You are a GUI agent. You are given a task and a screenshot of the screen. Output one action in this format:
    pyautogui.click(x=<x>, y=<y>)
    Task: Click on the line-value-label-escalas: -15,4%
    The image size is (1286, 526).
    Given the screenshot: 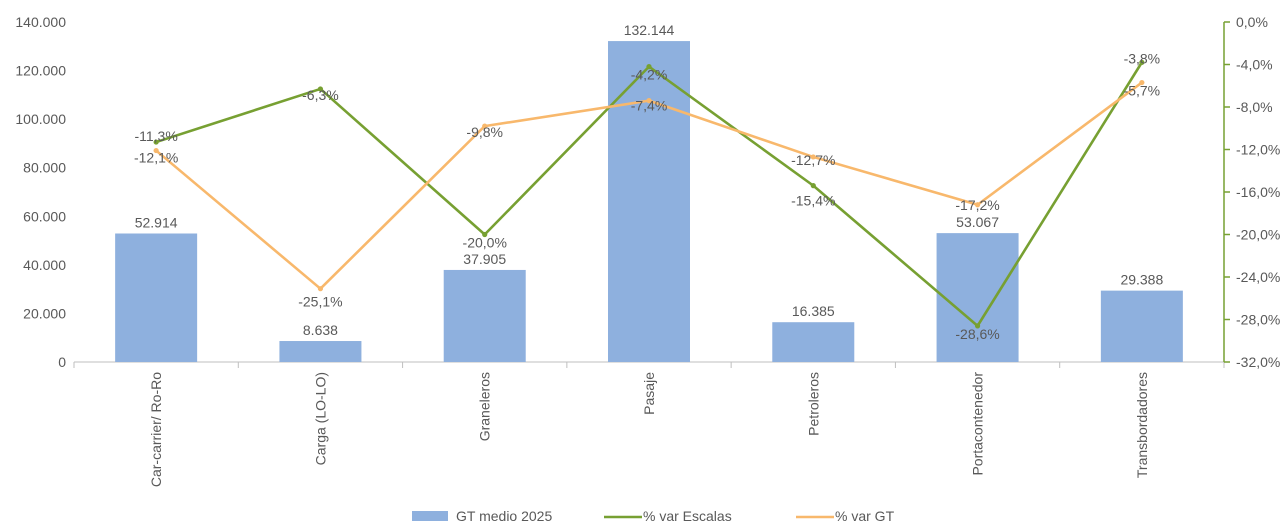 What is the action you would take?
    pyautogui.click(x=813, y=201)
    